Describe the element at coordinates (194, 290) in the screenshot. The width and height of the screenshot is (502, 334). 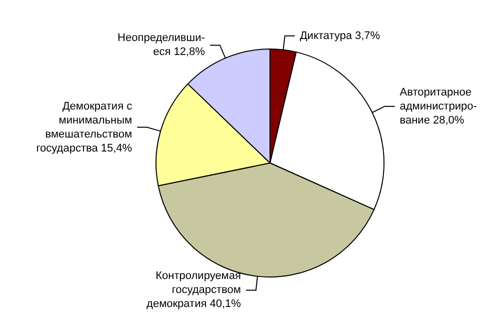
I see `slice-label: Контролируемая государством демократия 40,1%` at that location.